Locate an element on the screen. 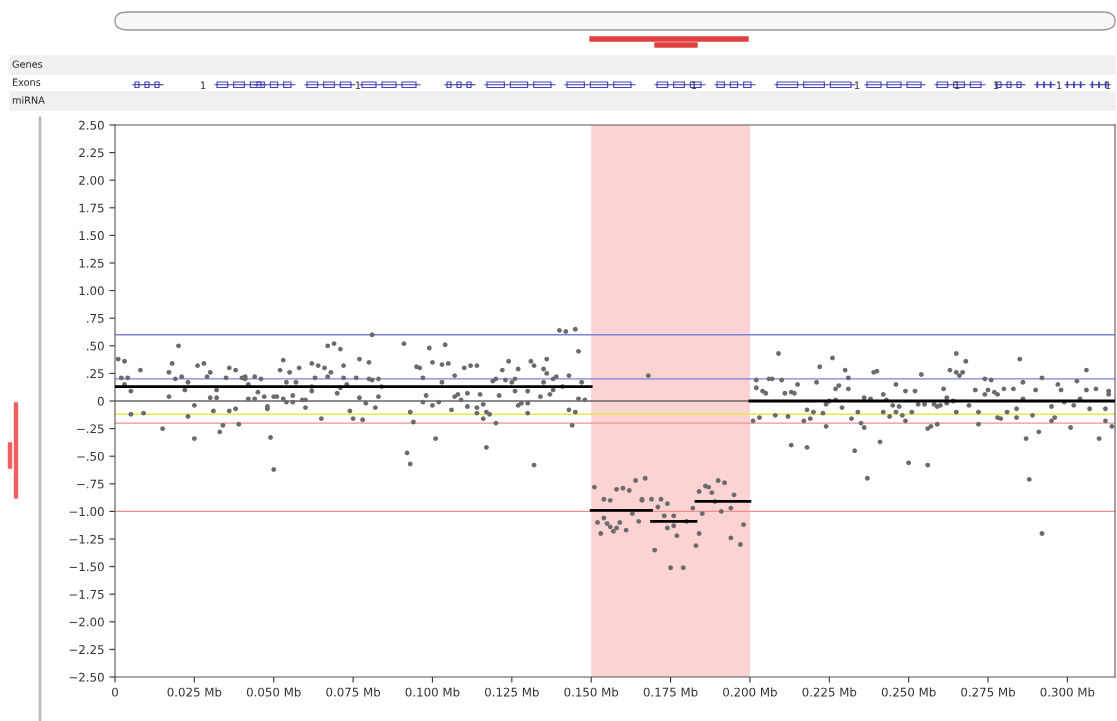 The width and height of the screenshot is (1117, 721). y-tick-label: −2.00 is located at coordinates (86, 622).